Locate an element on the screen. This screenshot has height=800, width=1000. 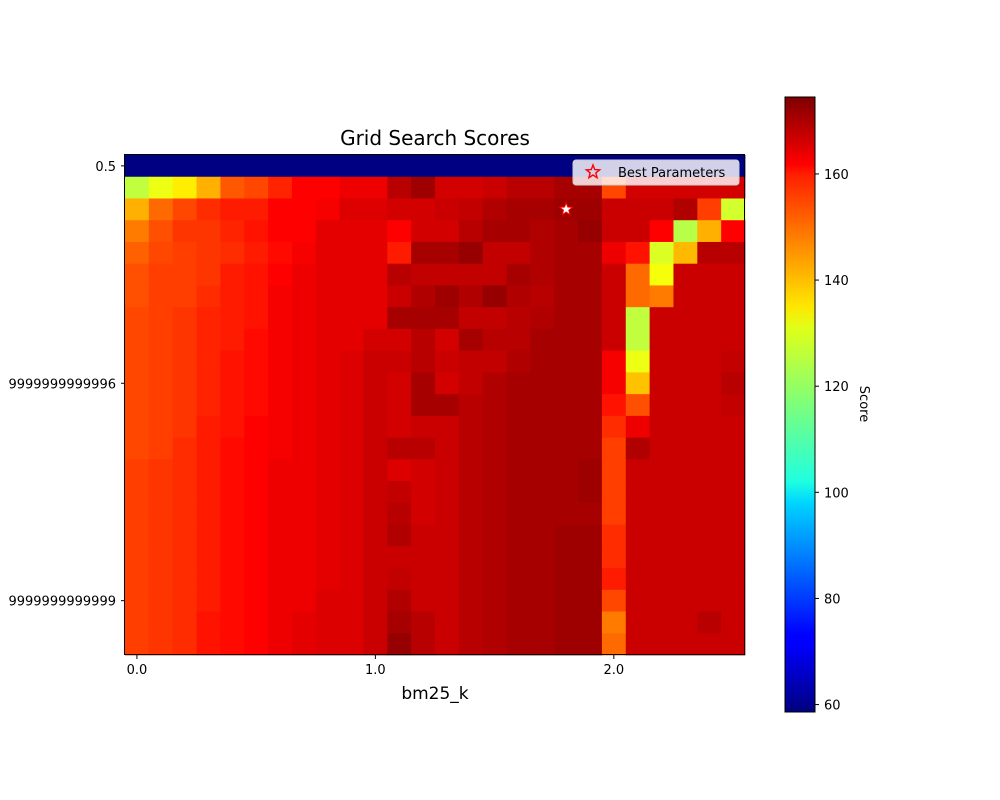
colorbar-tick-label: 80 is located at coordinates (832, 599).